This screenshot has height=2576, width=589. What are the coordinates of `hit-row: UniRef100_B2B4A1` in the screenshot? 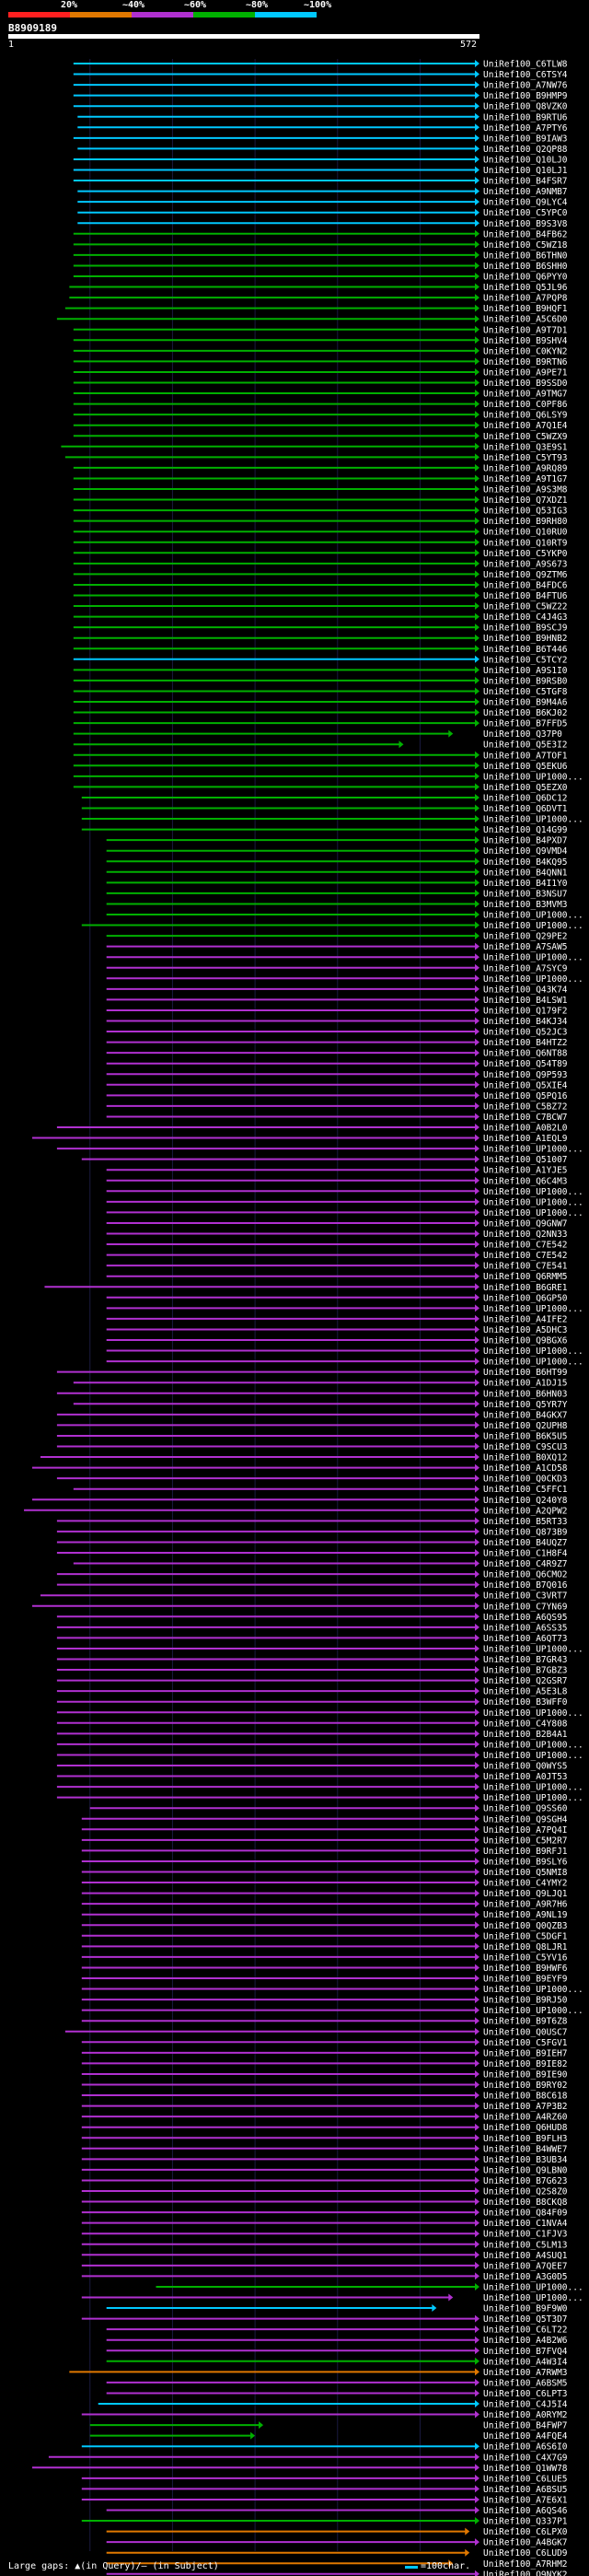 It's located at (312, 1735).